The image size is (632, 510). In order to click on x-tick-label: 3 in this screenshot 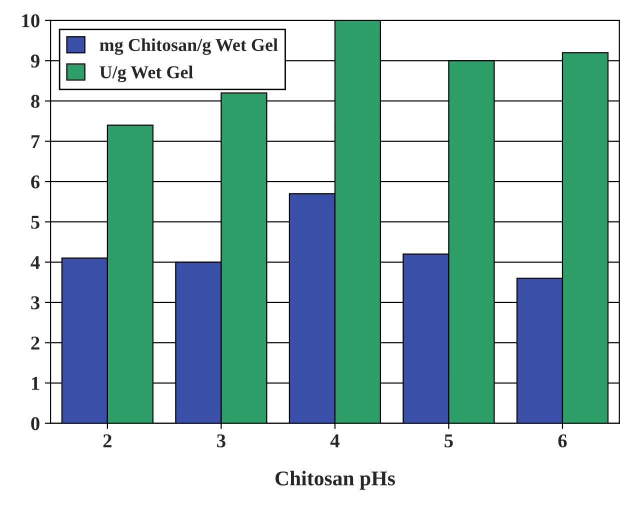, I will do `click(221, 441)`.